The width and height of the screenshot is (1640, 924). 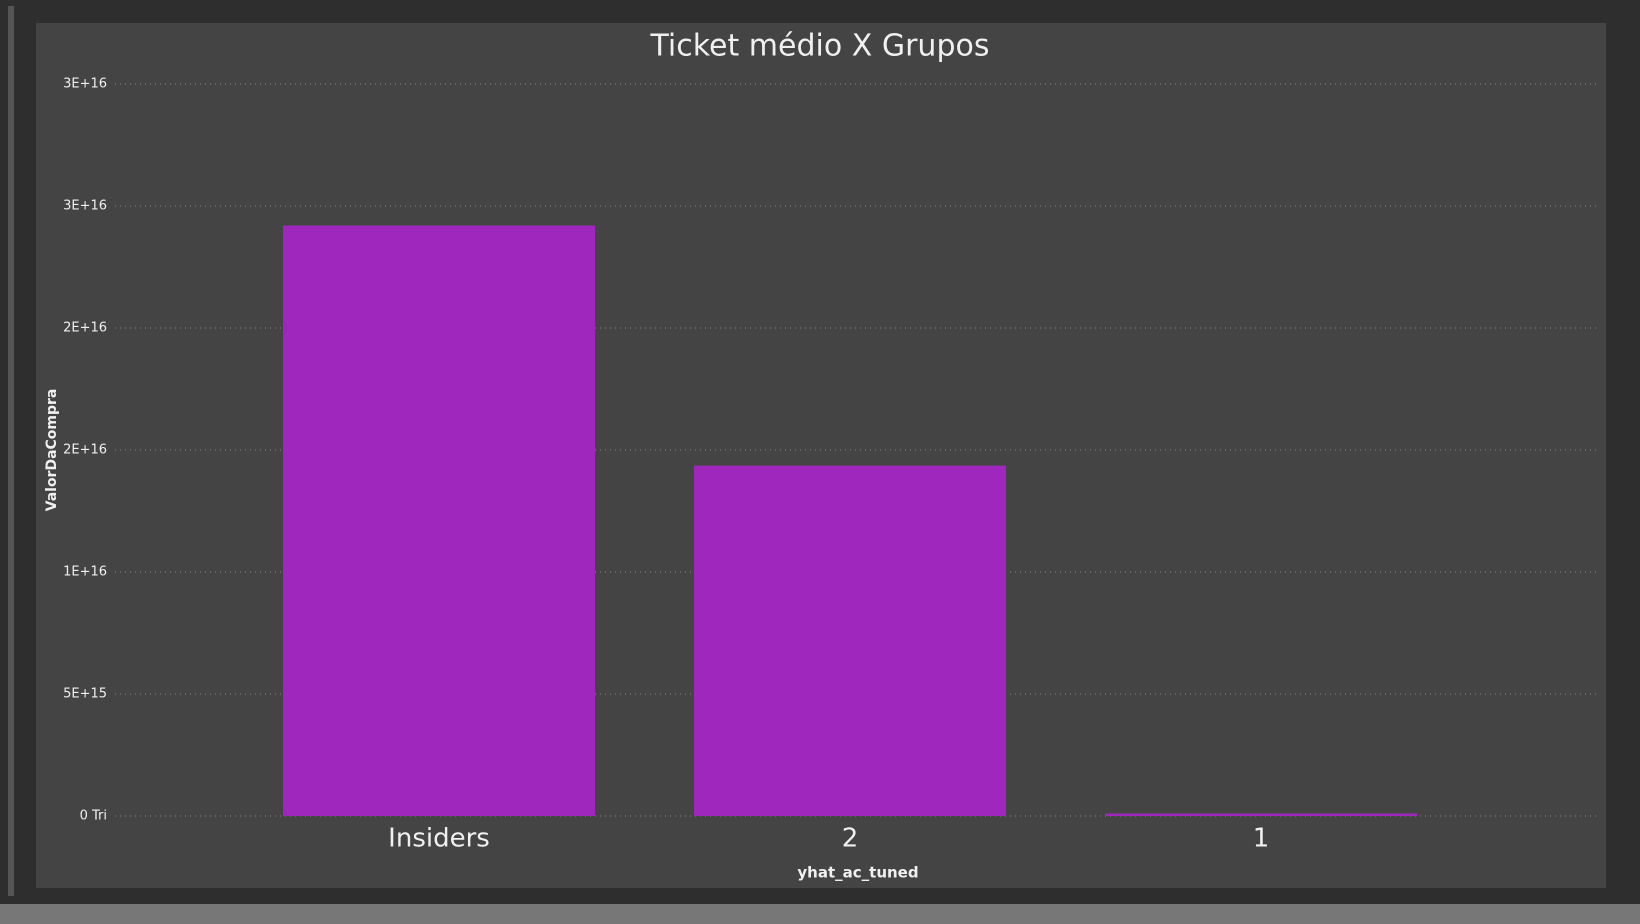 I want to click on x-tick-label: Insiders, so click(x=439, y=839).